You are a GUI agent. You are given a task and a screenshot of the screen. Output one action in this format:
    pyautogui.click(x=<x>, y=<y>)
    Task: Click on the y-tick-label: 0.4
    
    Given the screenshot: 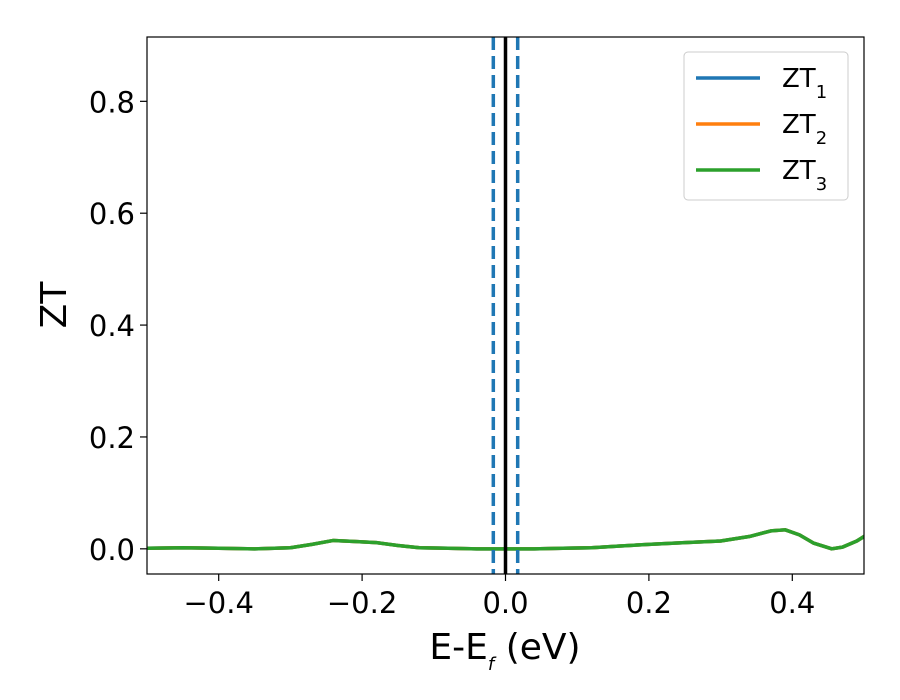 What is the action you would take?
    pyautogui.click(x=112, y=326)
    